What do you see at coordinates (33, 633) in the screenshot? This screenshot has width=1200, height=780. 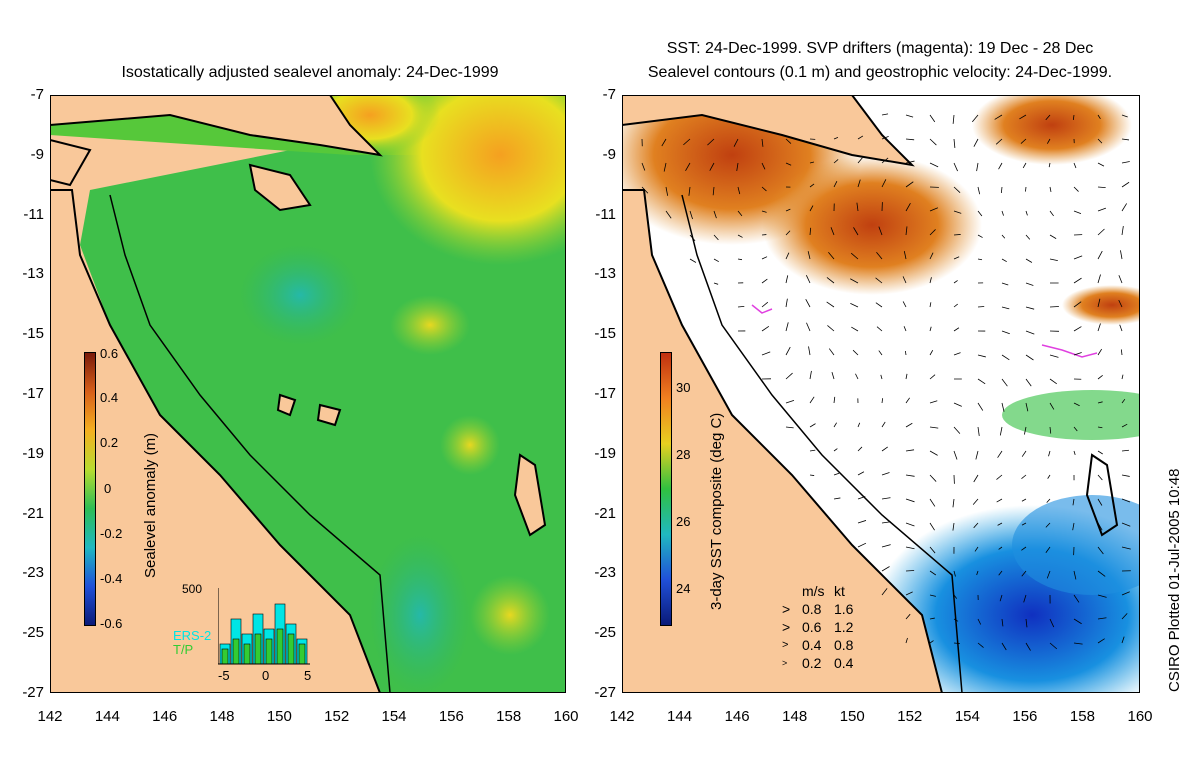 I see `y-tick-label: -25` at bounding box center [33, 633].